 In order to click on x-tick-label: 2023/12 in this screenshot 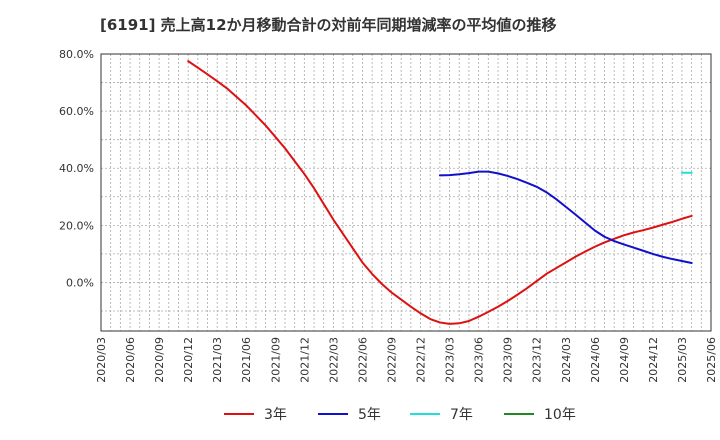, I will do `click(537, 360)`.